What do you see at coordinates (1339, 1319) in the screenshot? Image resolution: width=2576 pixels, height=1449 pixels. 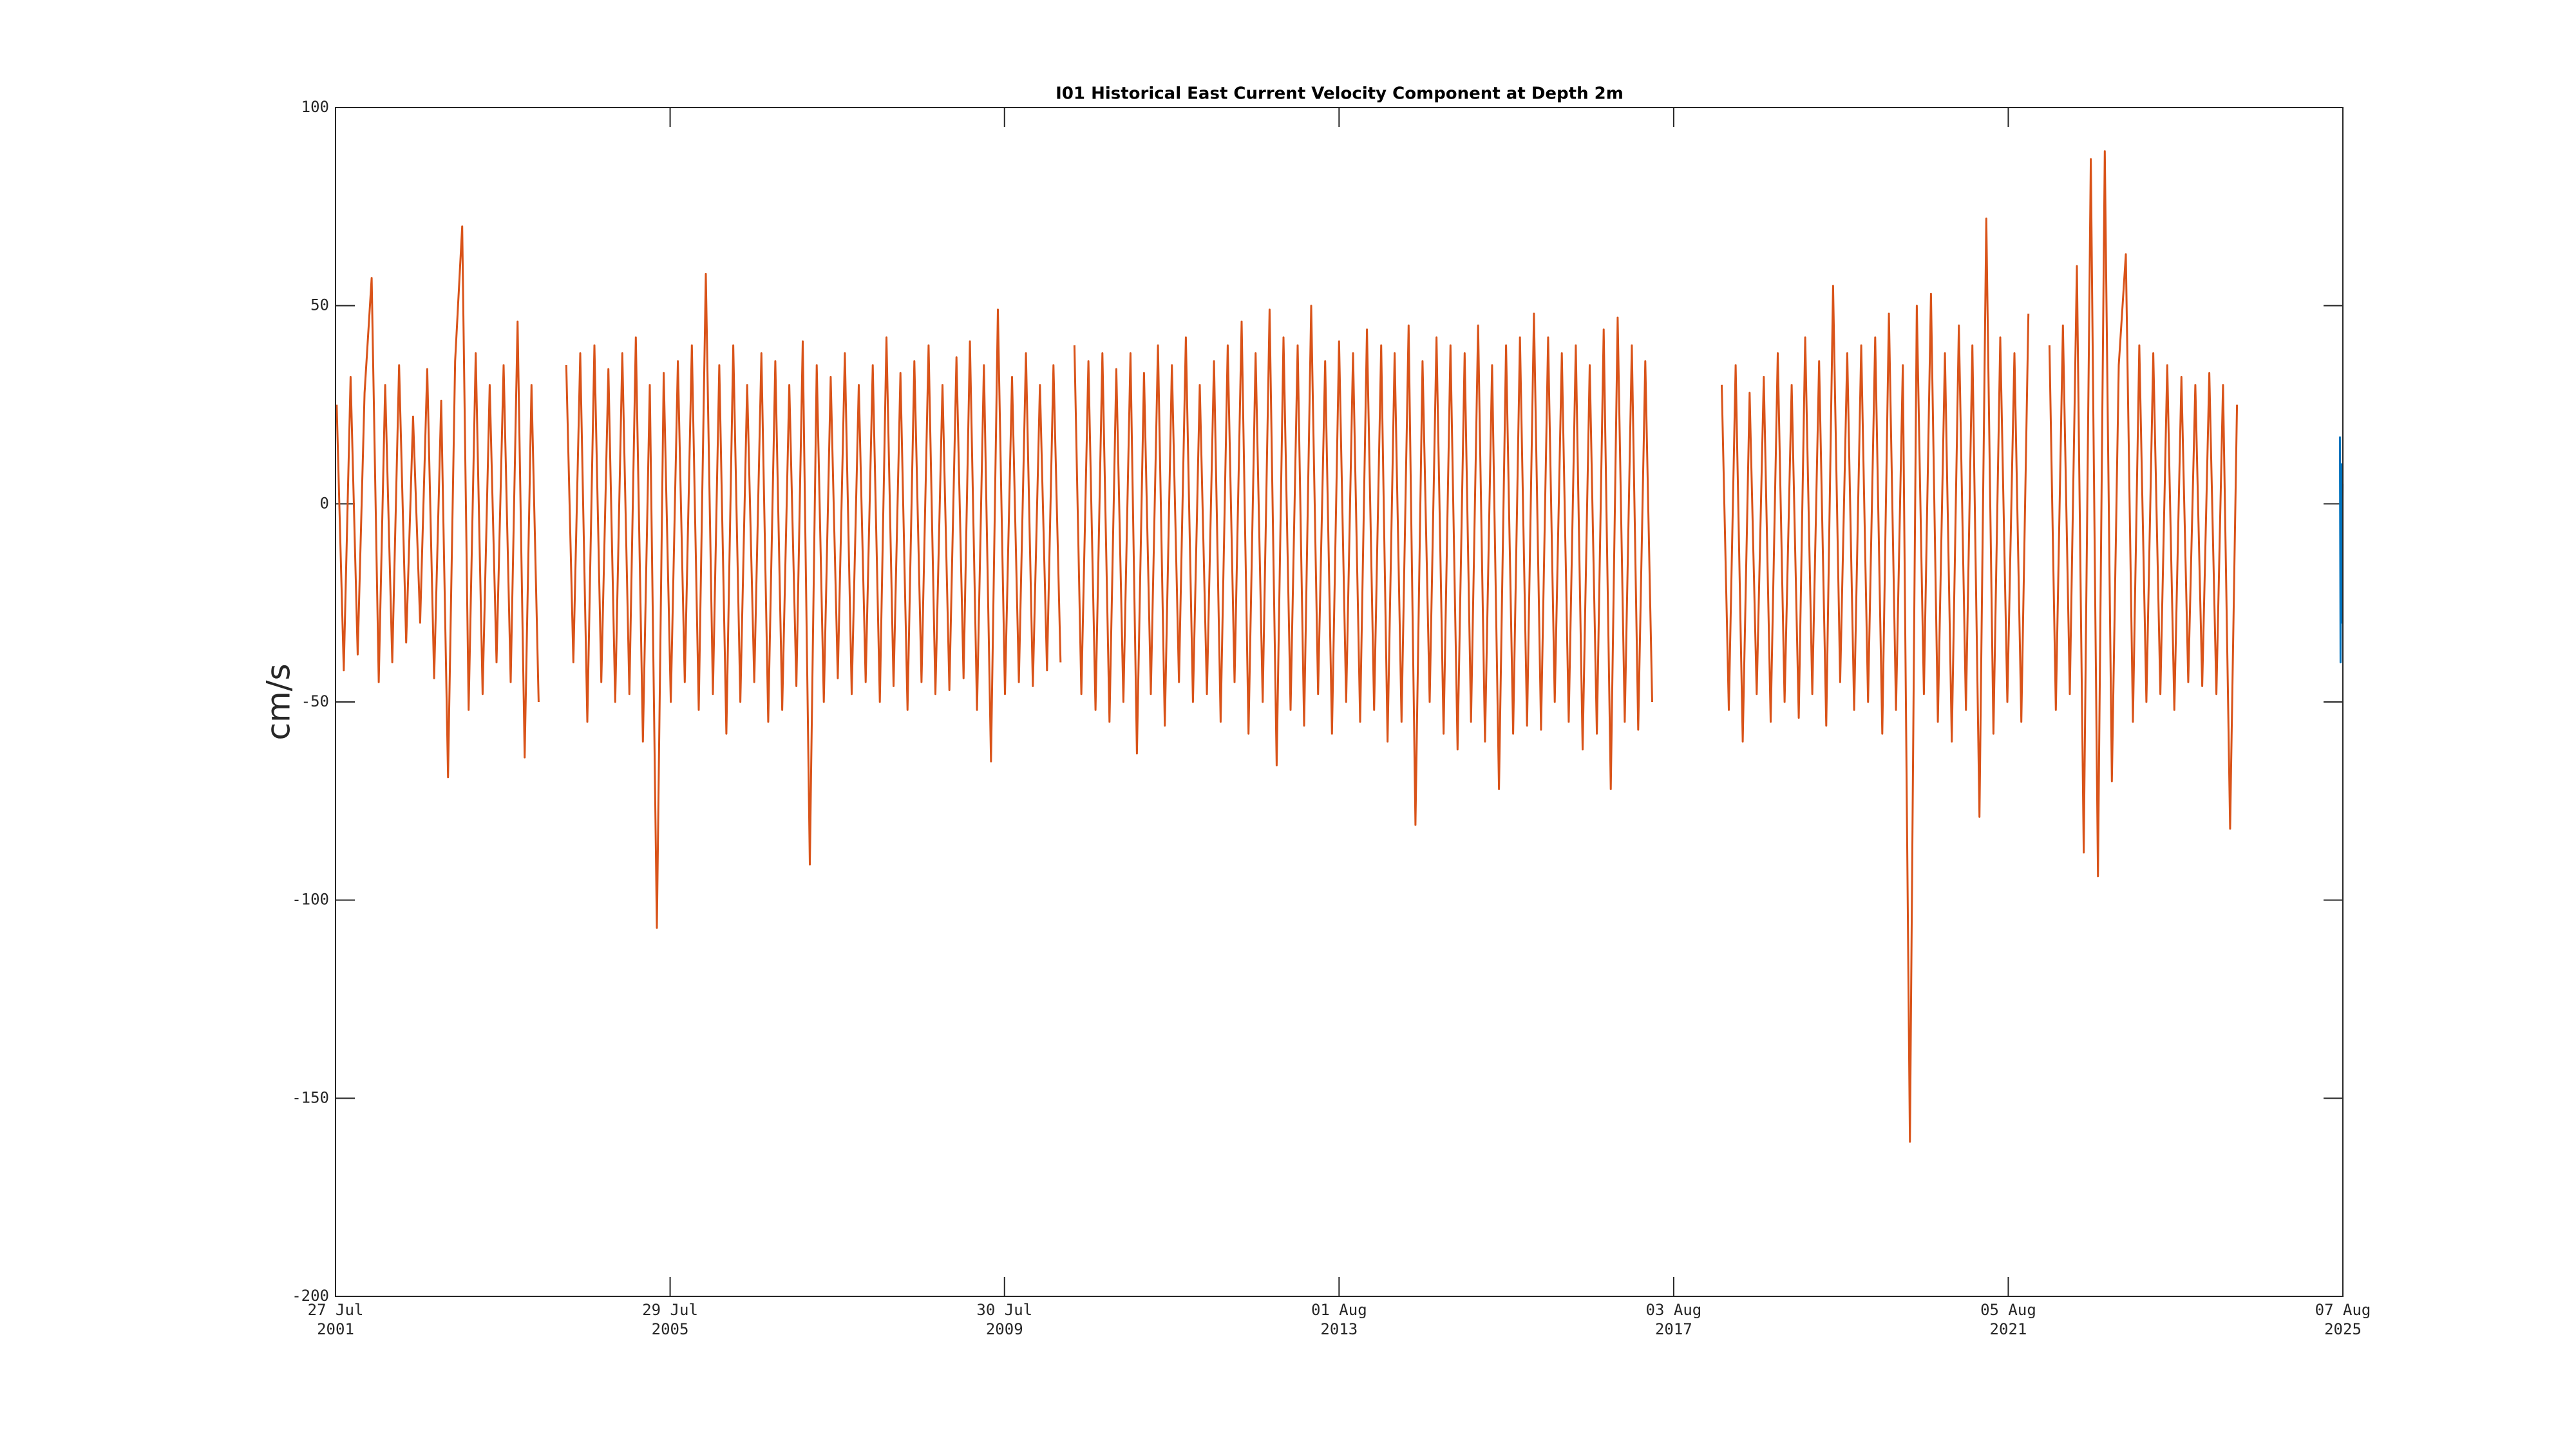 I see `x-tick-label: 01 Aug 2013` at bounding box center [1339, 1319].